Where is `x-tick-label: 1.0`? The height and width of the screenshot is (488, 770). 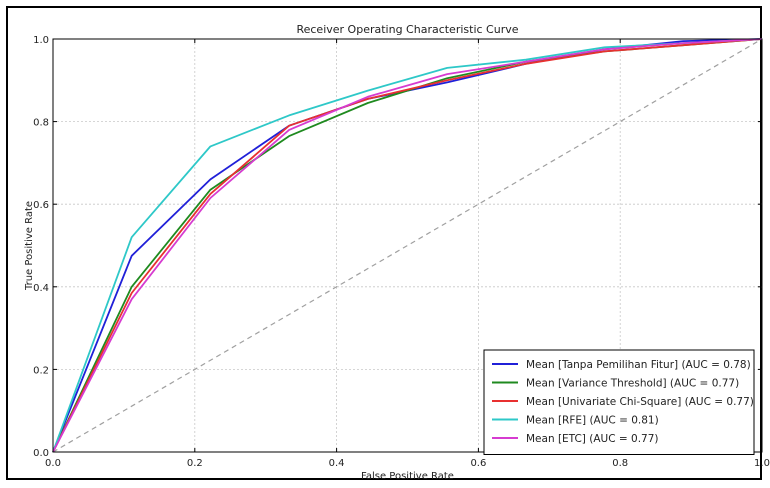 x-tick-label: 1.0 is located at coordinates (762, 463).